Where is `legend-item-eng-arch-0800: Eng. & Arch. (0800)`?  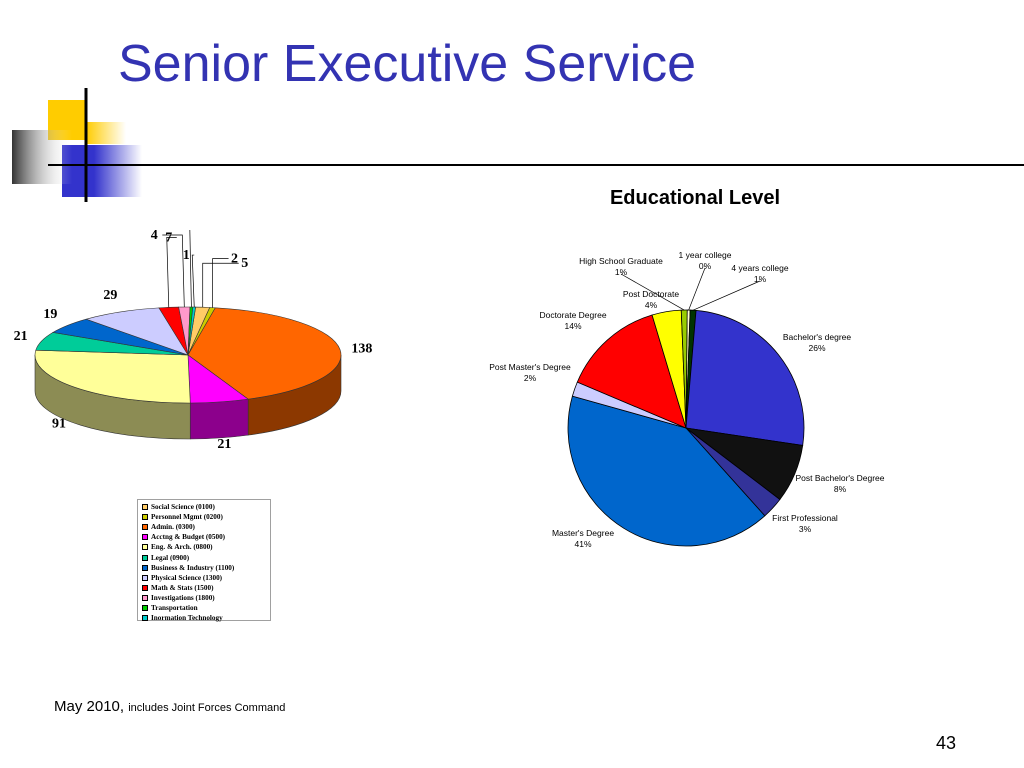 legend-item-eng-arch-0800: Eng. & Arch. (0800) is located at coordinates (206, 547).